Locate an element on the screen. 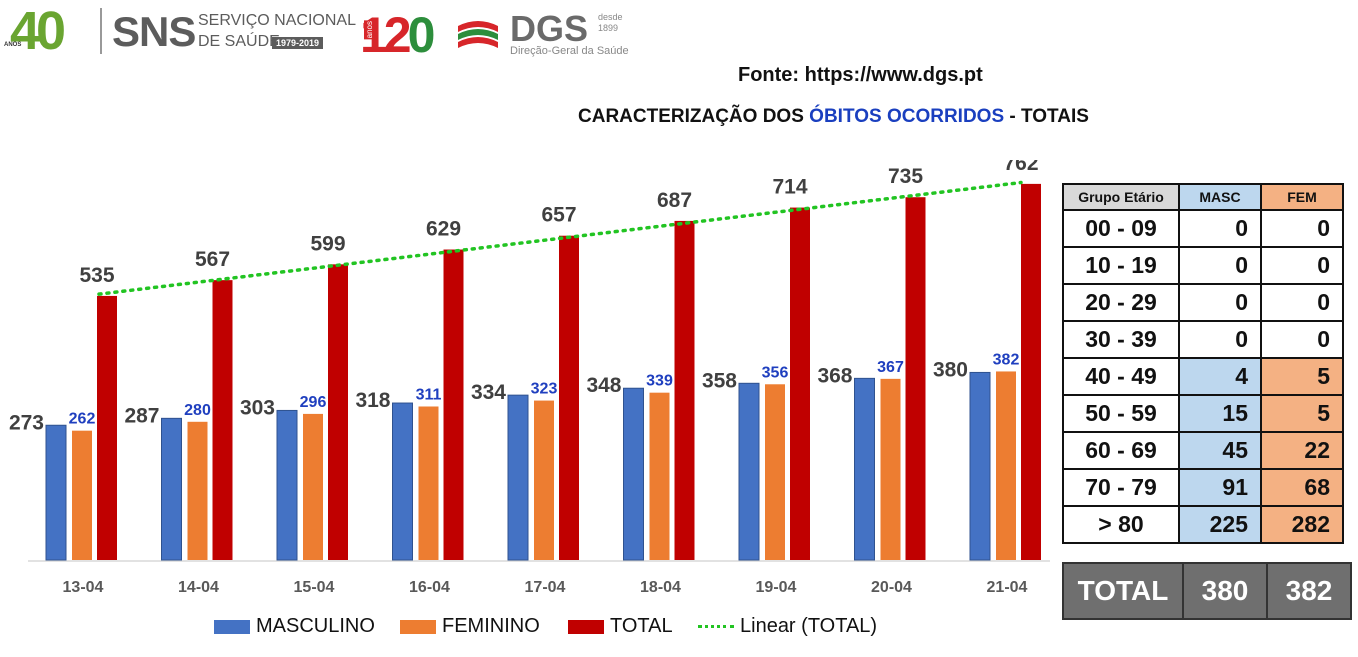  legend-label-total: TOTAL is located at coordinates (641, 626).